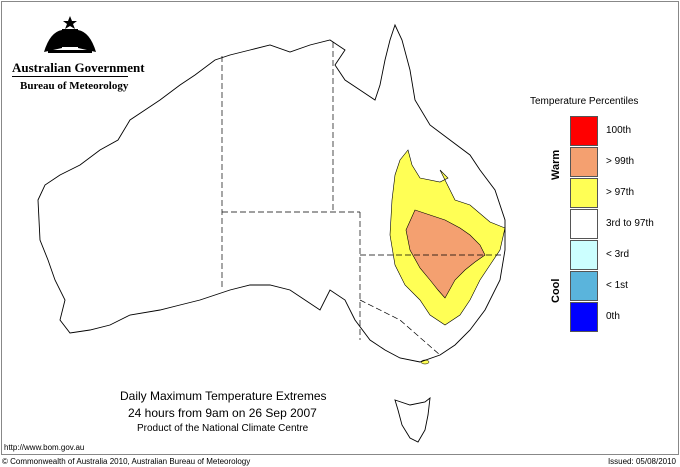  I want to click on coat-of-arms-logo, so click(70, 34).